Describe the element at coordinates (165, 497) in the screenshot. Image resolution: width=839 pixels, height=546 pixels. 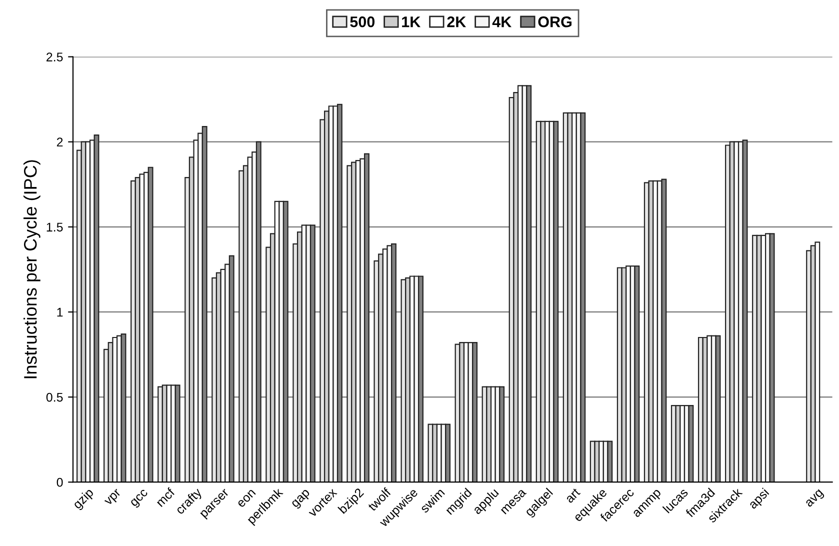
I see `x-tick-label: mcf` at that location.